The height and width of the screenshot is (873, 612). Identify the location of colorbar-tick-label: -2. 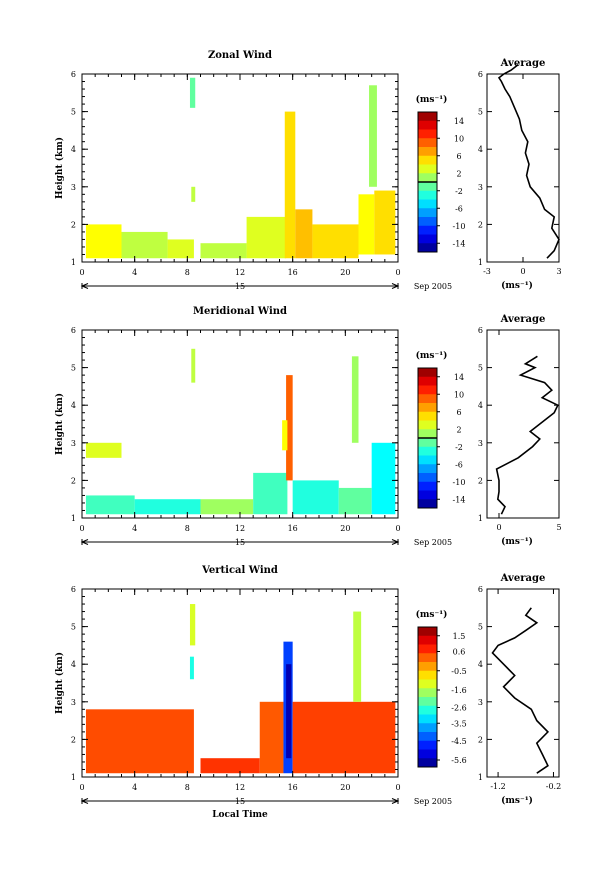
(459, 191).